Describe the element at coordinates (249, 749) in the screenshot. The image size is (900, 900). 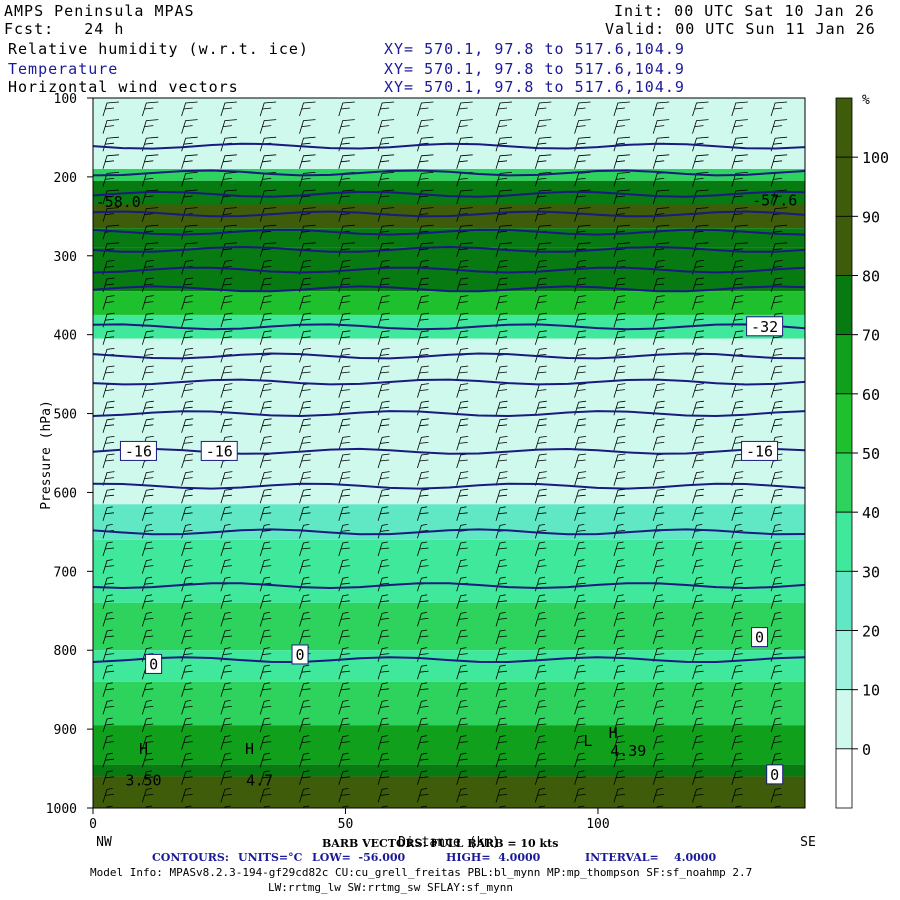
I see `contour-label: H` at that location.